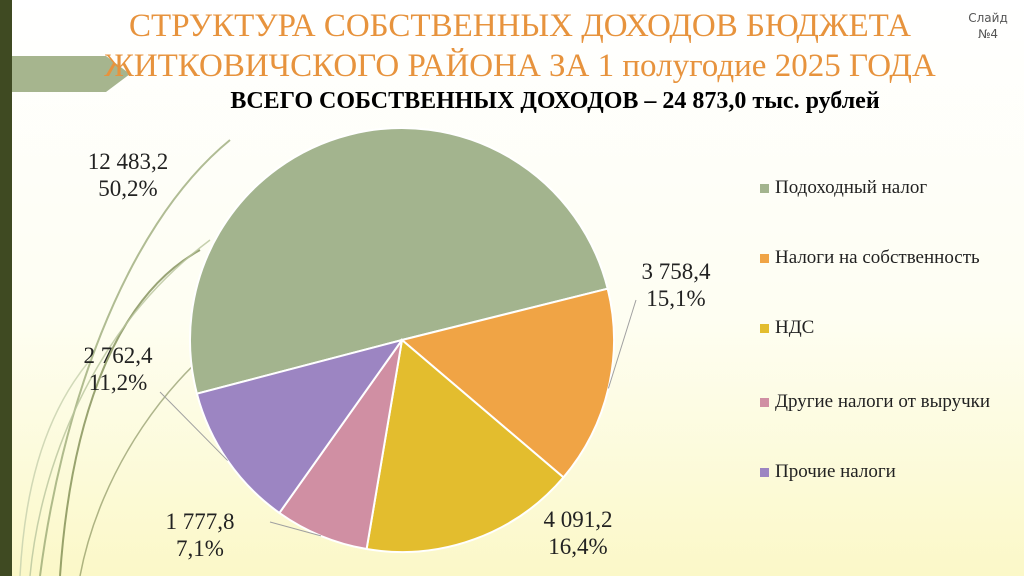  I want to click on data-label-3: 4 091,2 16,4%, so click(578, 533).